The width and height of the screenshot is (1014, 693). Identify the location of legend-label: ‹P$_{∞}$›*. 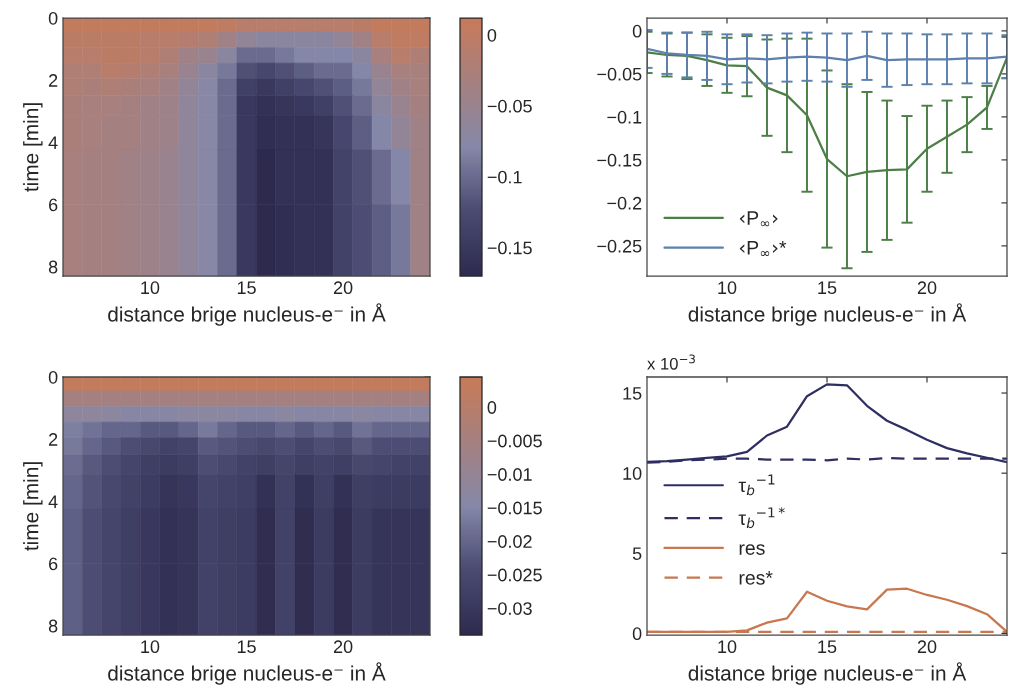
(763, 249).